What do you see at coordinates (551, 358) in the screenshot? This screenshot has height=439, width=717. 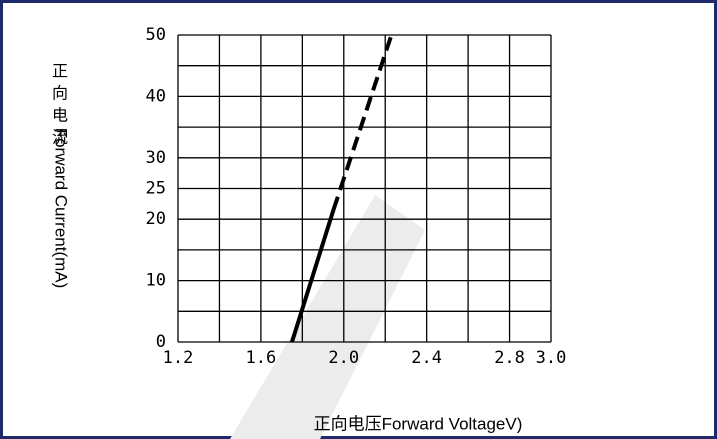 I see `x-tick-label: 3.0` at bounding box center [551, 358].